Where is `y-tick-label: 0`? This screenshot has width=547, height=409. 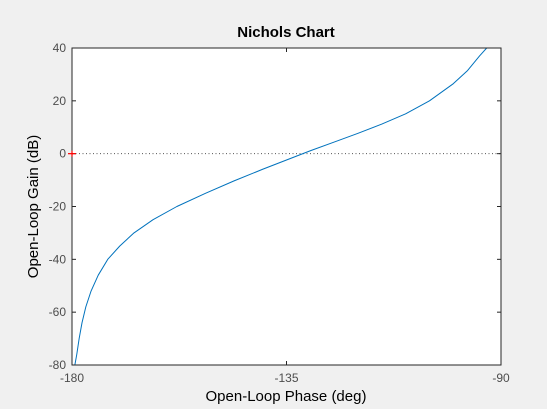
y-tick-label: 0 is located at coordinates (62, 154).